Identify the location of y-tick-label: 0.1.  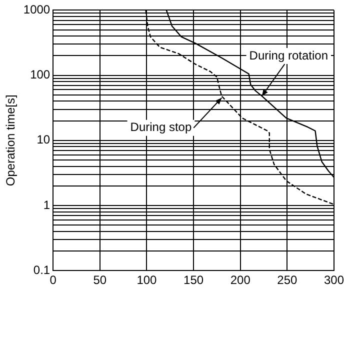
(41, 269).